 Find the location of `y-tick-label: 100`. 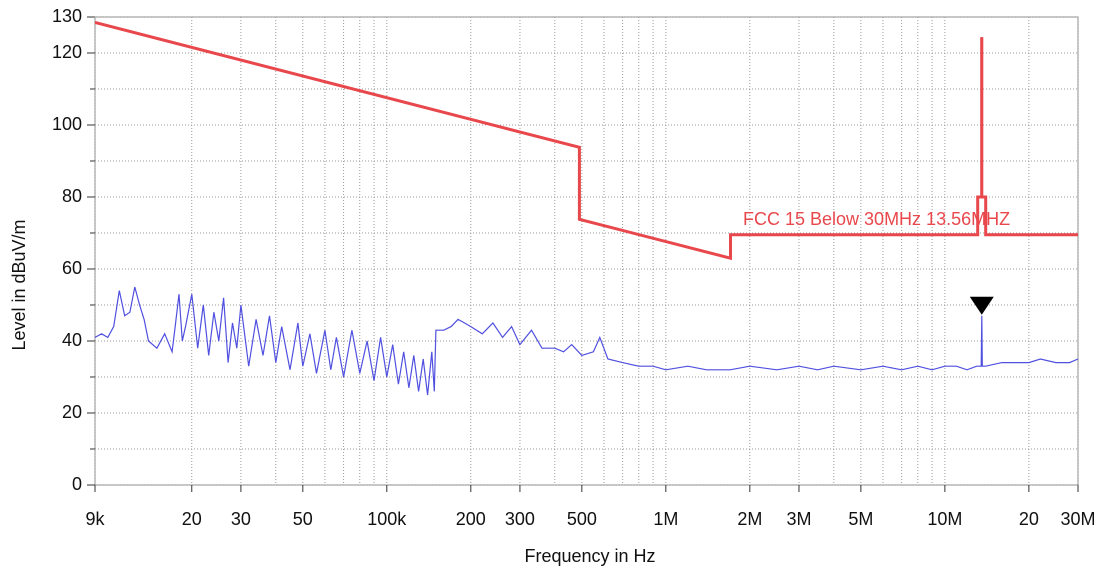

y-tick-label: 100 is located at coordinates (67, 124).